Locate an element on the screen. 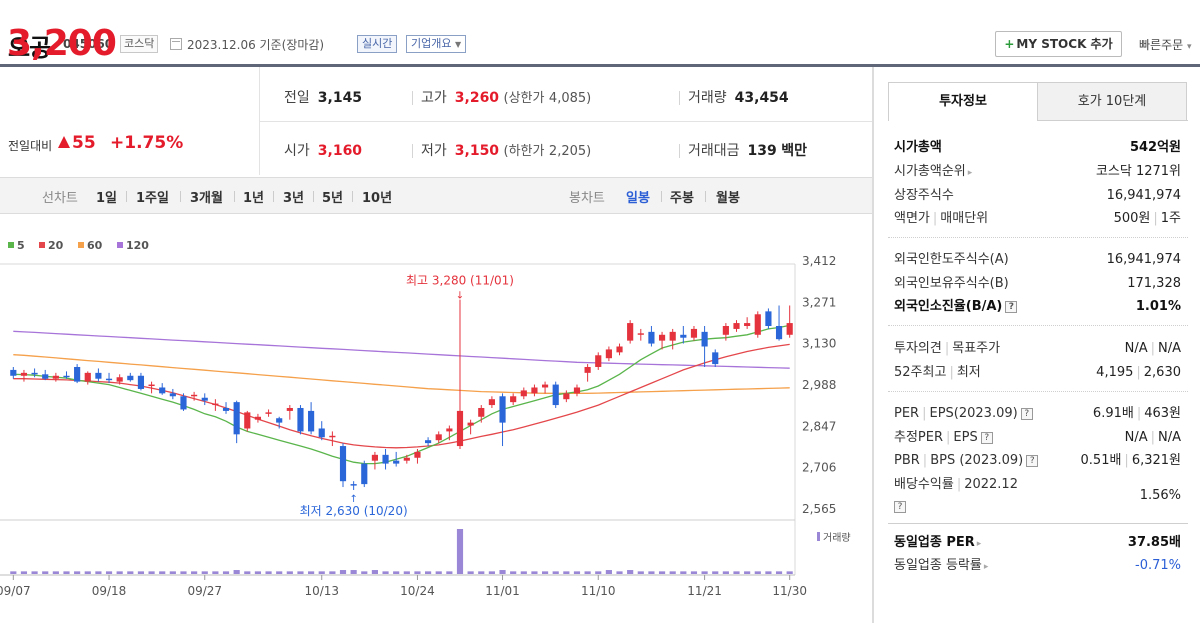  tab-investment-info: 투자정보 is located at coordinates (963, 101).